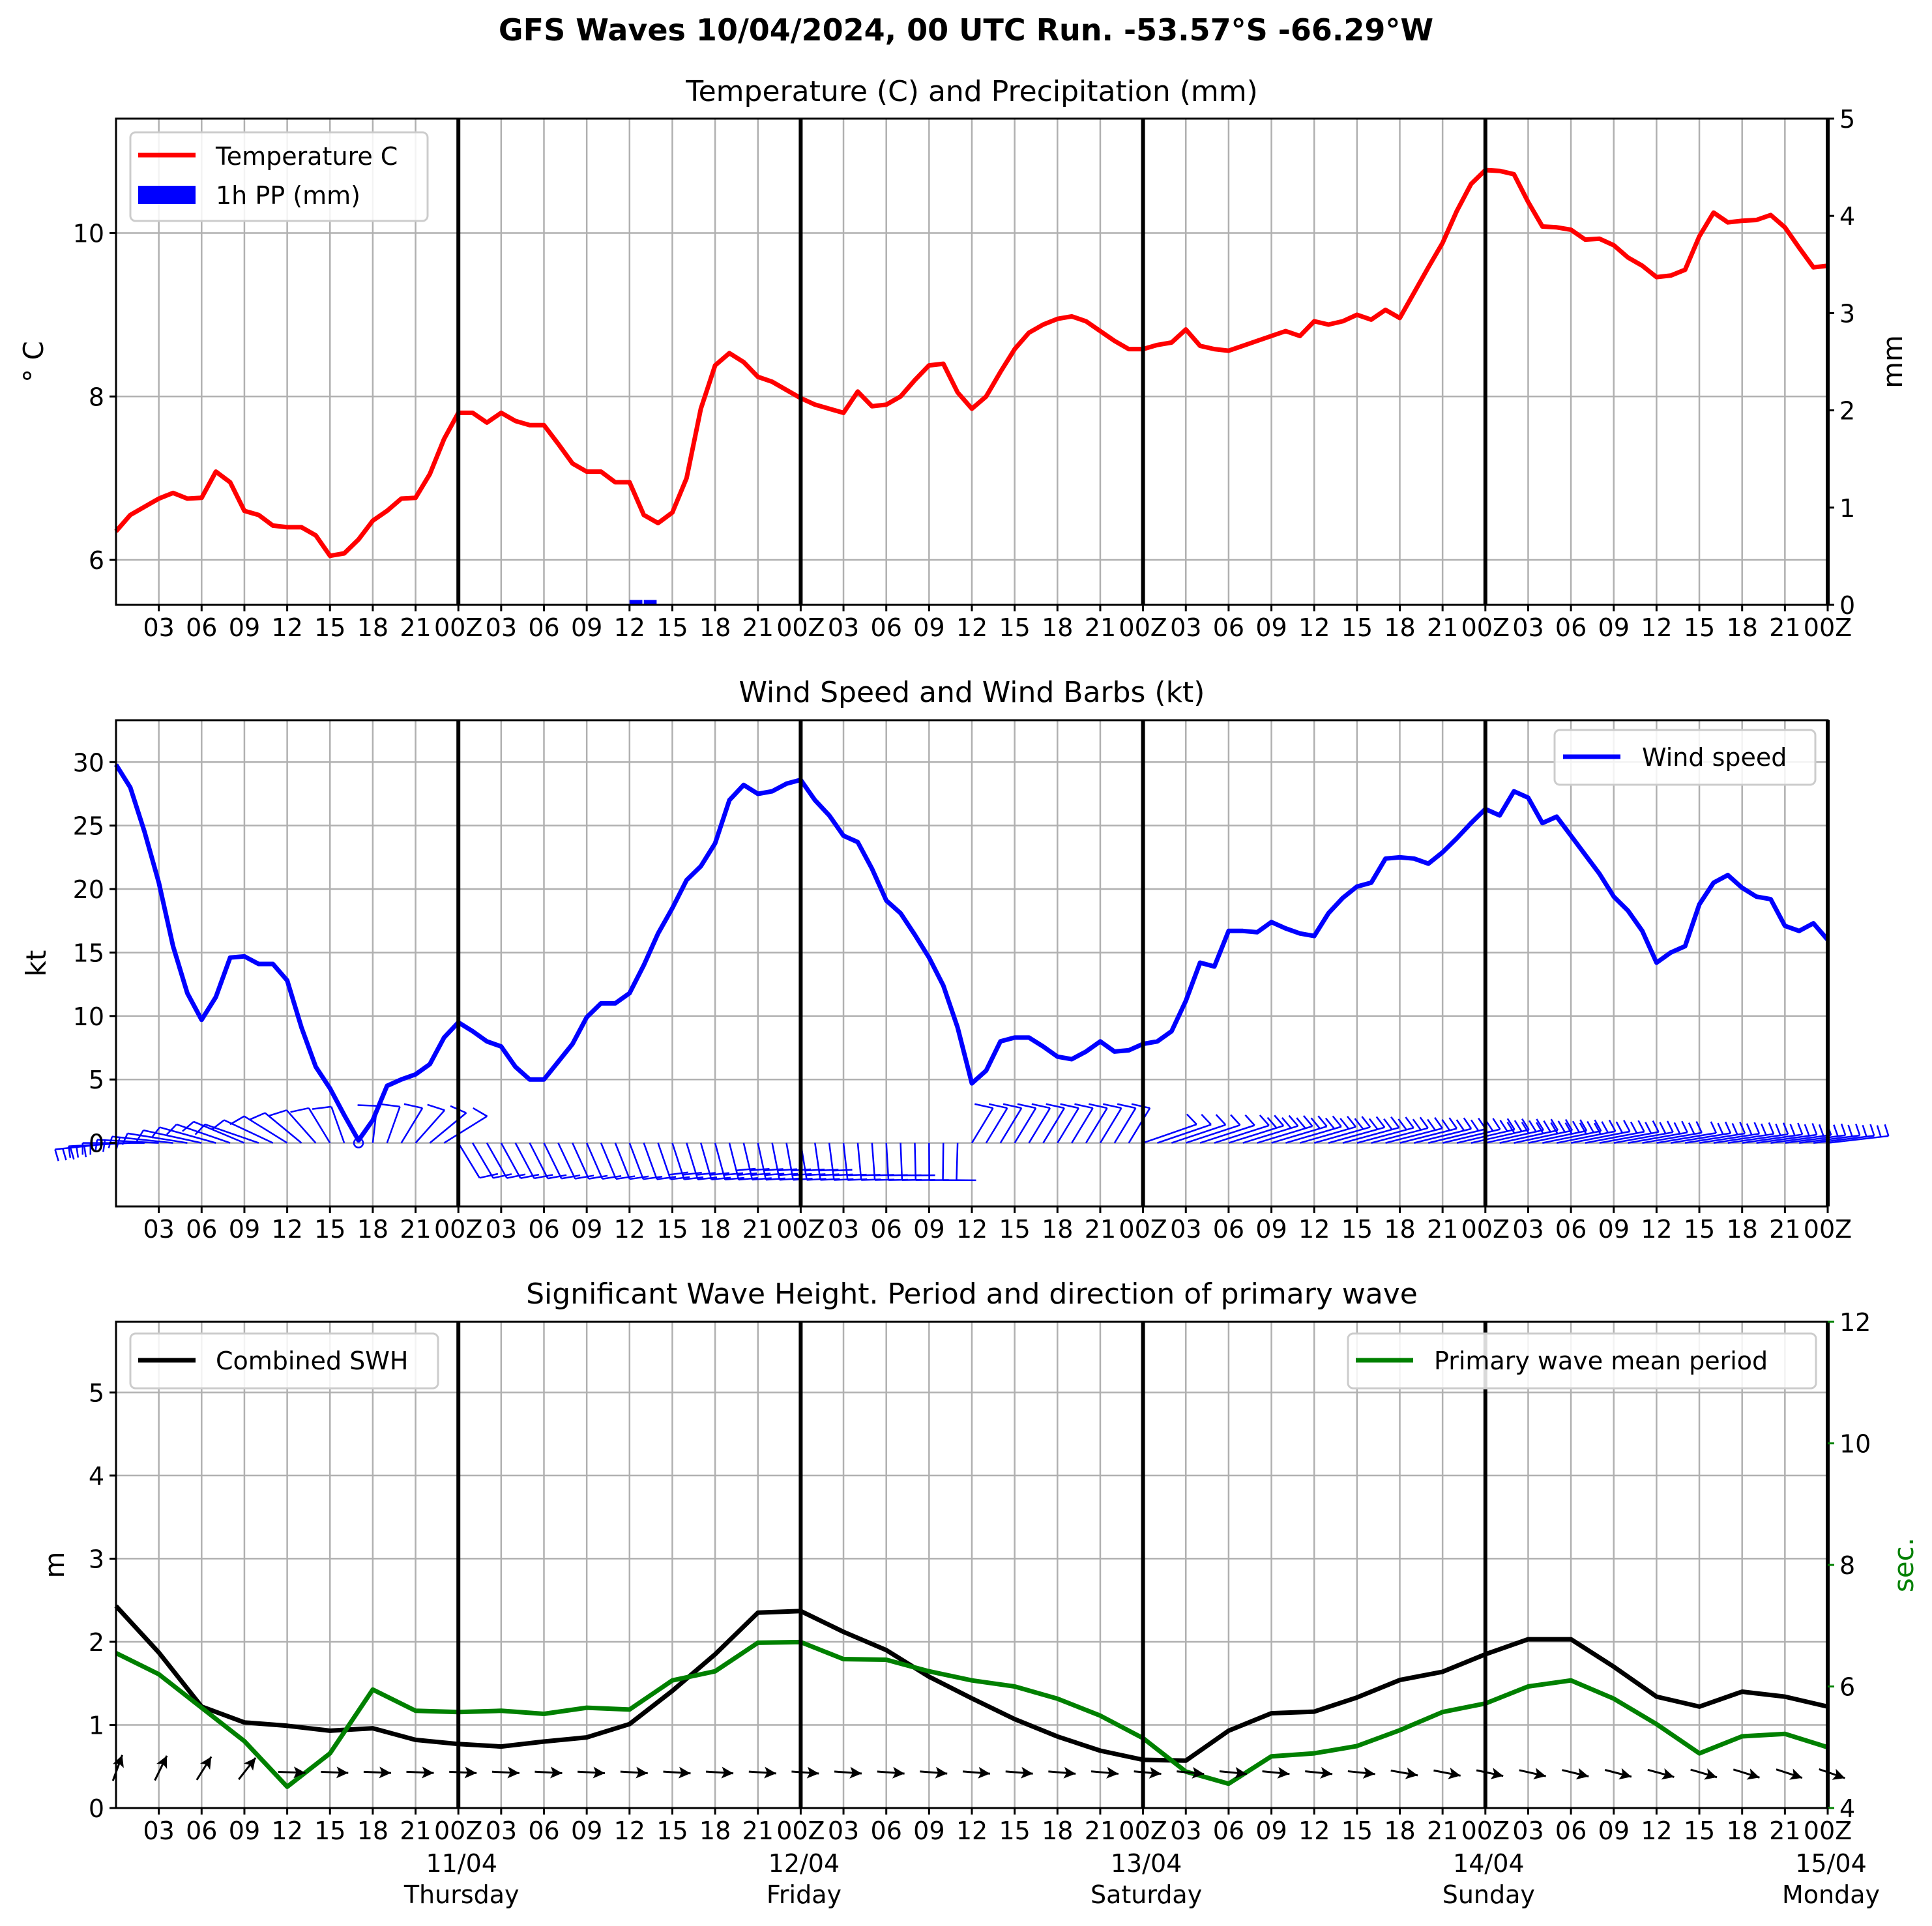  What do you see at coordinates (312, 1361) in the screenshot?
I see `swh-legend-label: Combined SWH` at bounding box center [312, 1361].